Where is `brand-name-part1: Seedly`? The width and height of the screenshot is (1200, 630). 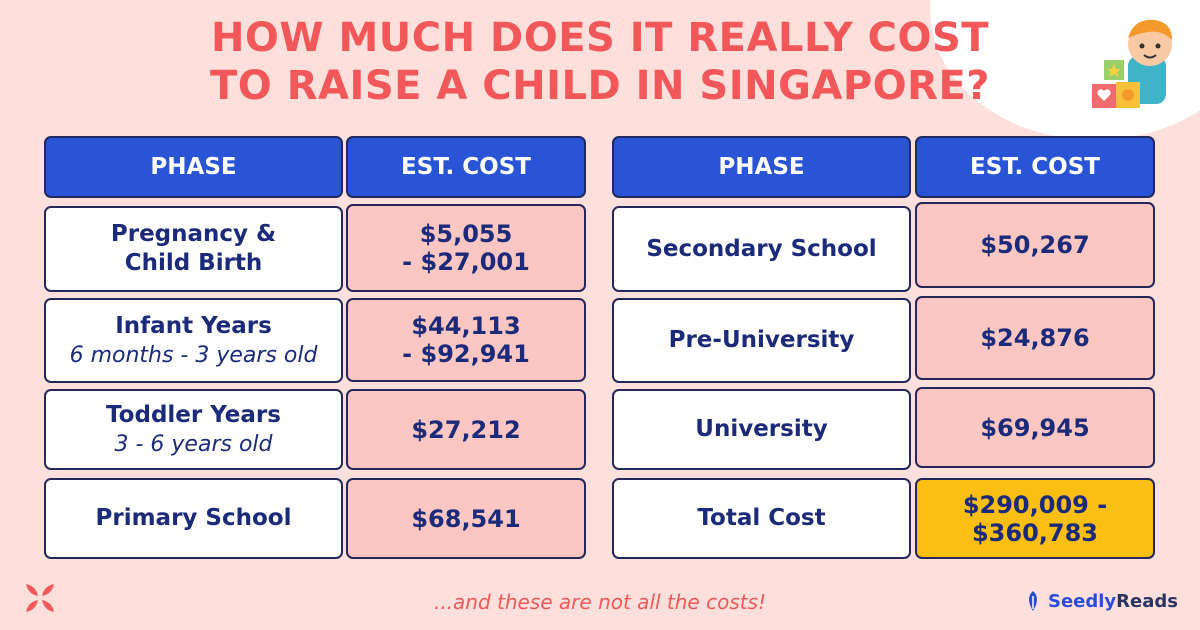
brand-name-part1: Seedly is located at coordinates (1082, 601).